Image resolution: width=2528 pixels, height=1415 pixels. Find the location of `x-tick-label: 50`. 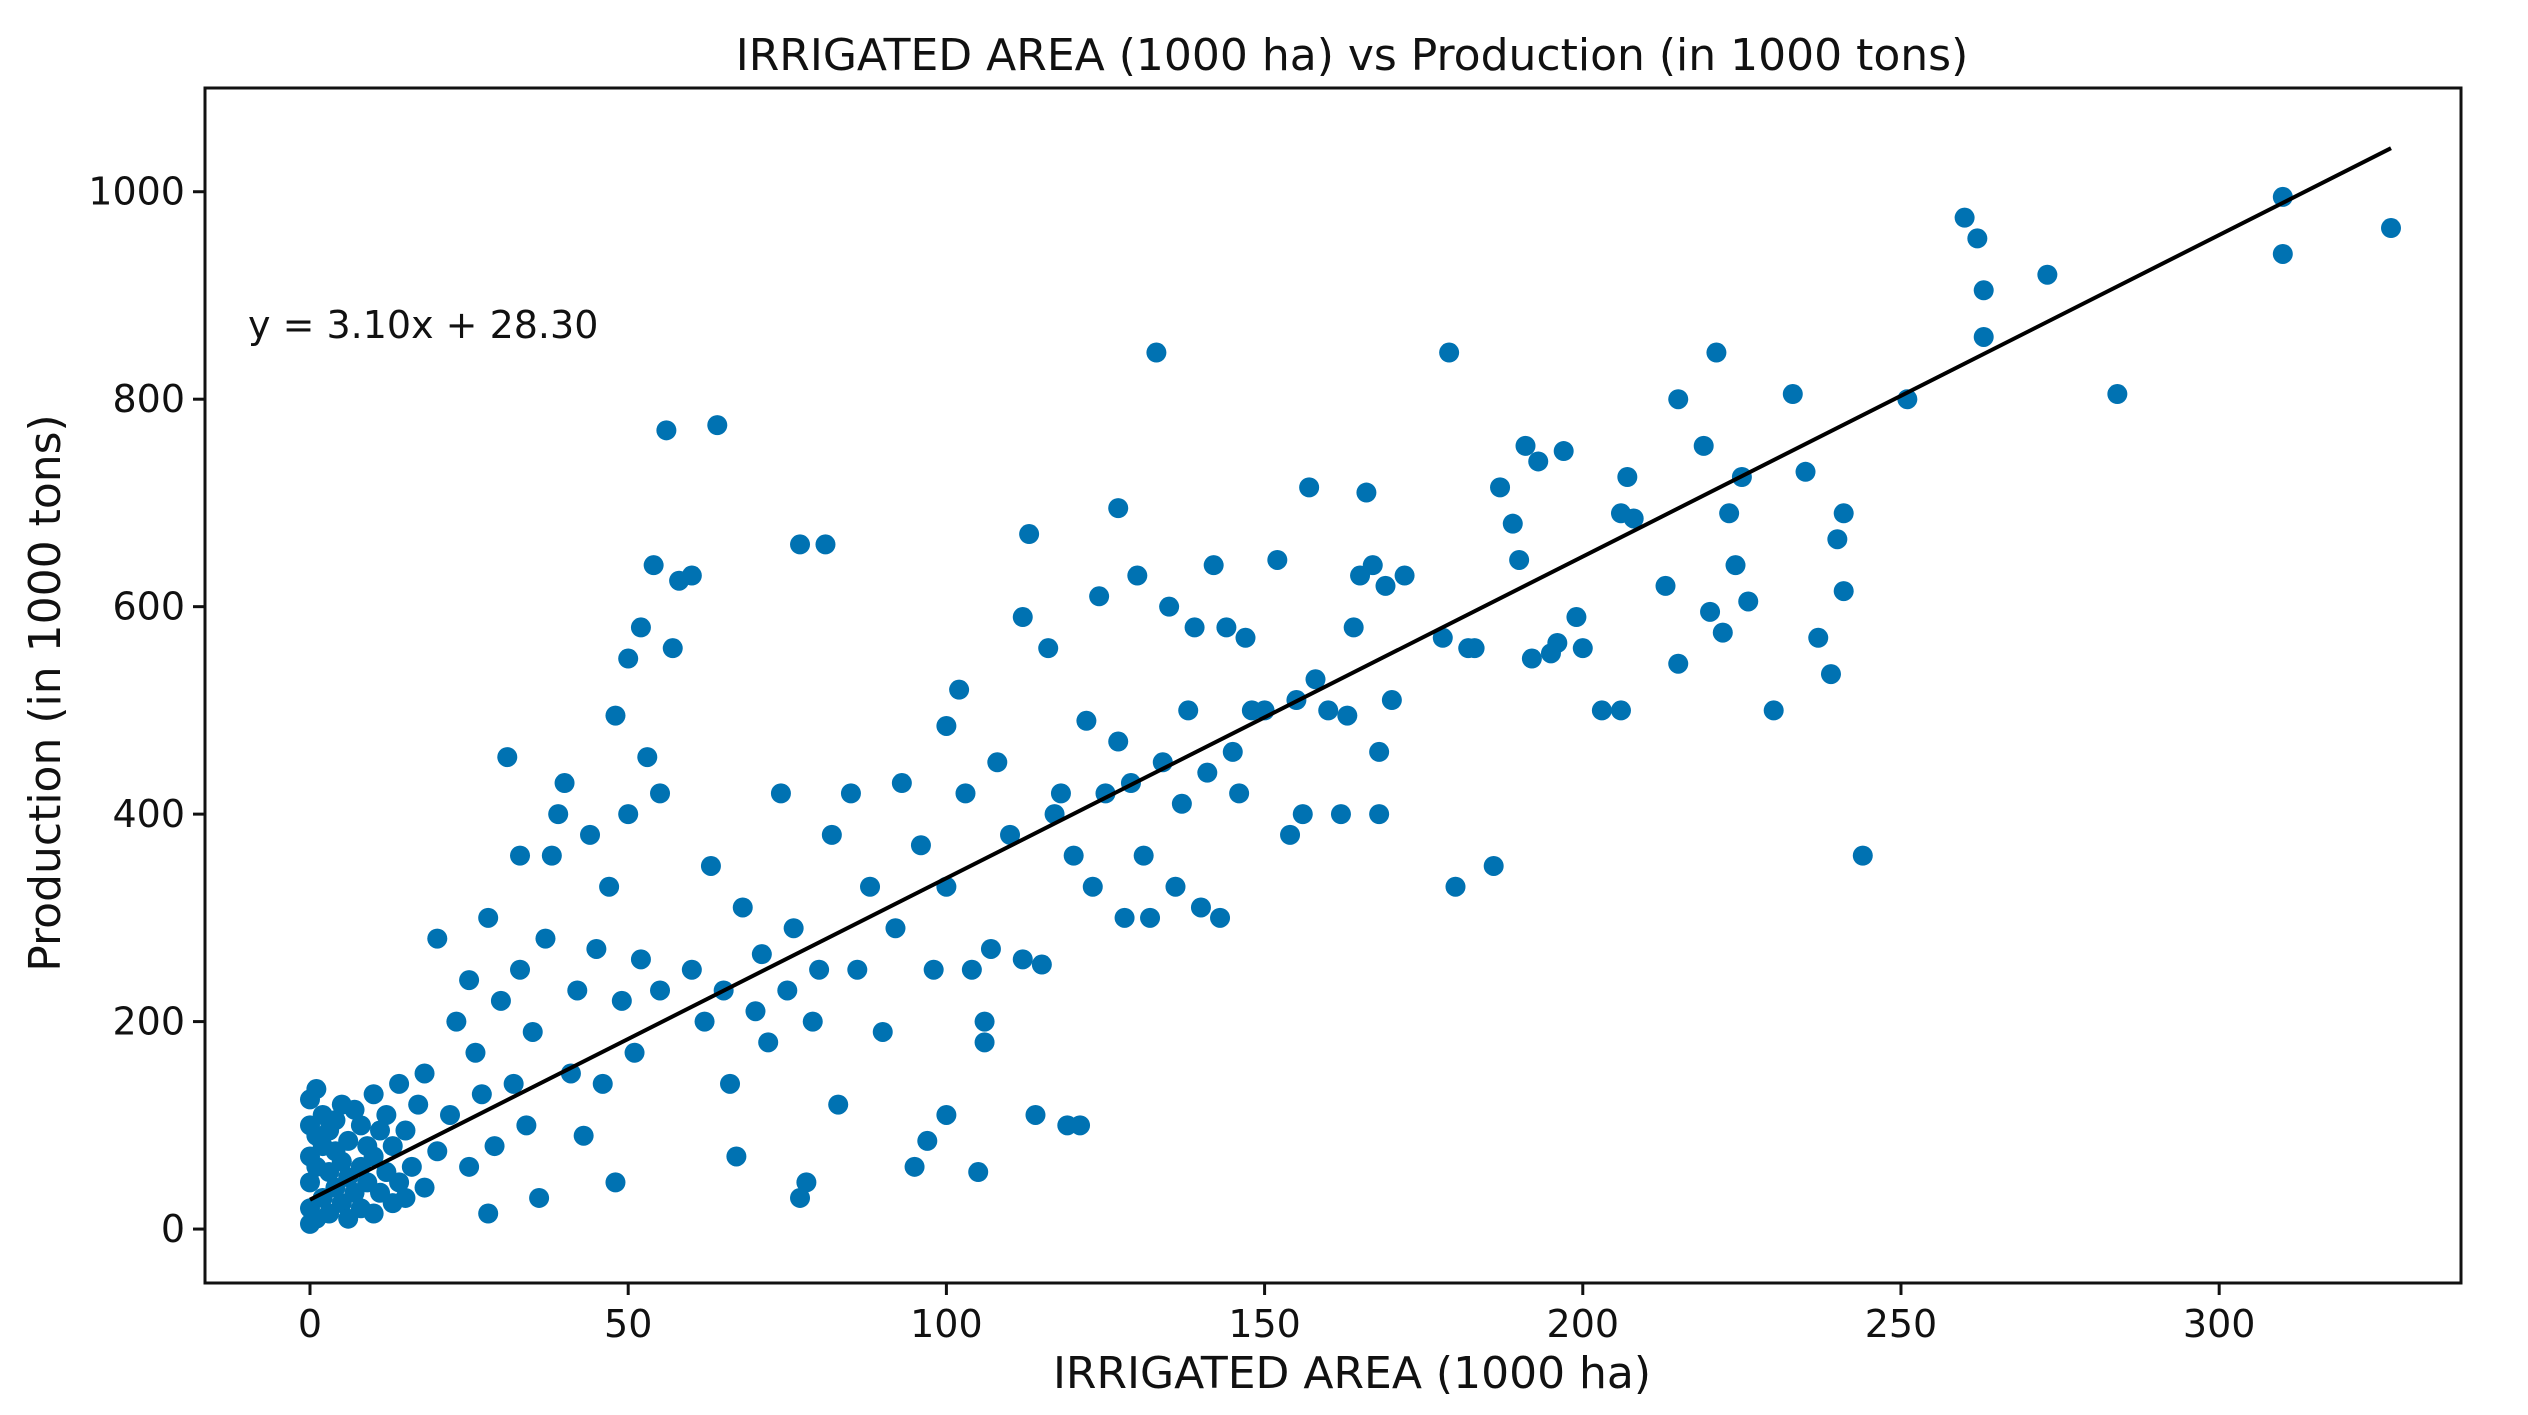

x-tick-label: 50 is located at coordinates (628, 1324).